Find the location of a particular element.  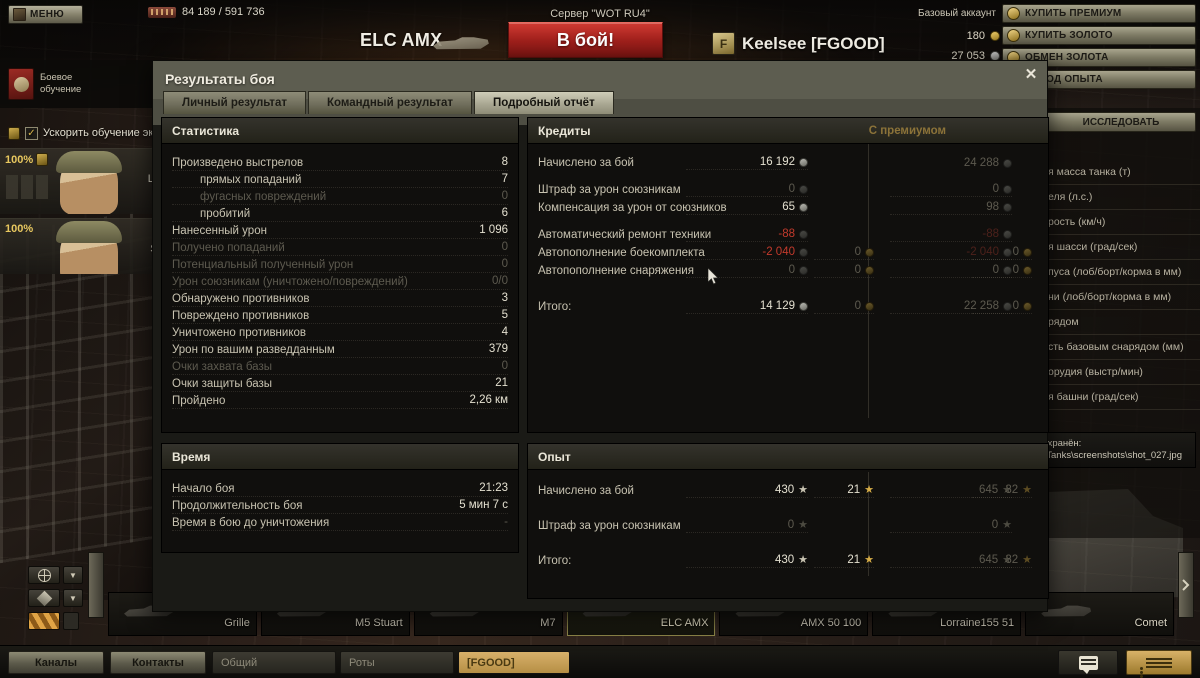

battle-button: В бой! is located at coordinates (585, 40).